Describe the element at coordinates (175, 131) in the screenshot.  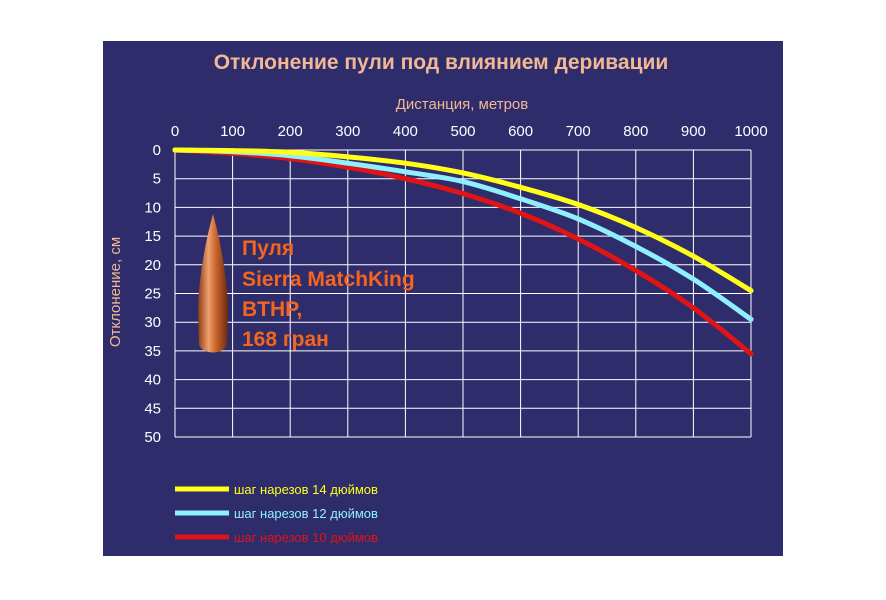
I see `x-tick-label: 0` at that location.